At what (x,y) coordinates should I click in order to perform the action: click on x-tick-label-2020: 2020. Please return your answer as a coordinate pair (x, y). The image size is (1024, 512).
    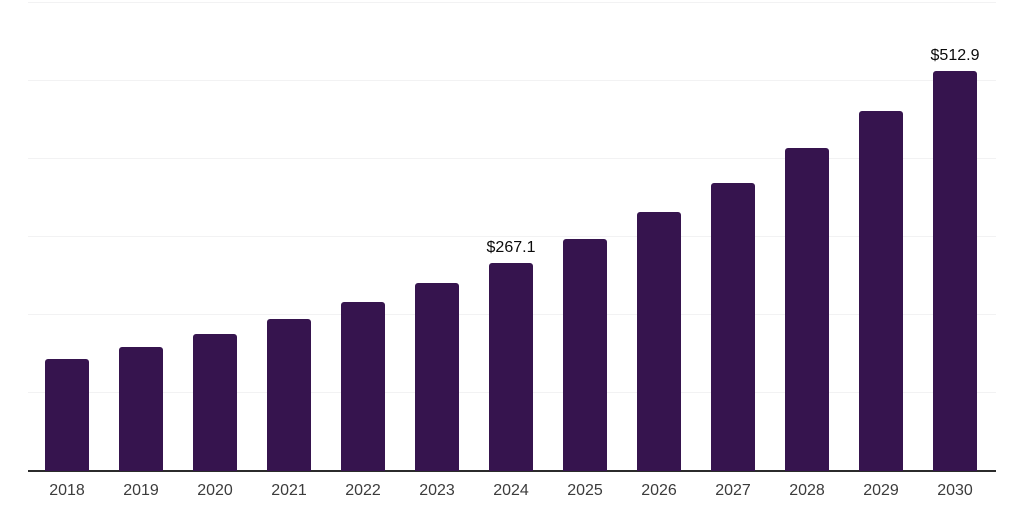
    Looking at the image, I should click on (215, 490).